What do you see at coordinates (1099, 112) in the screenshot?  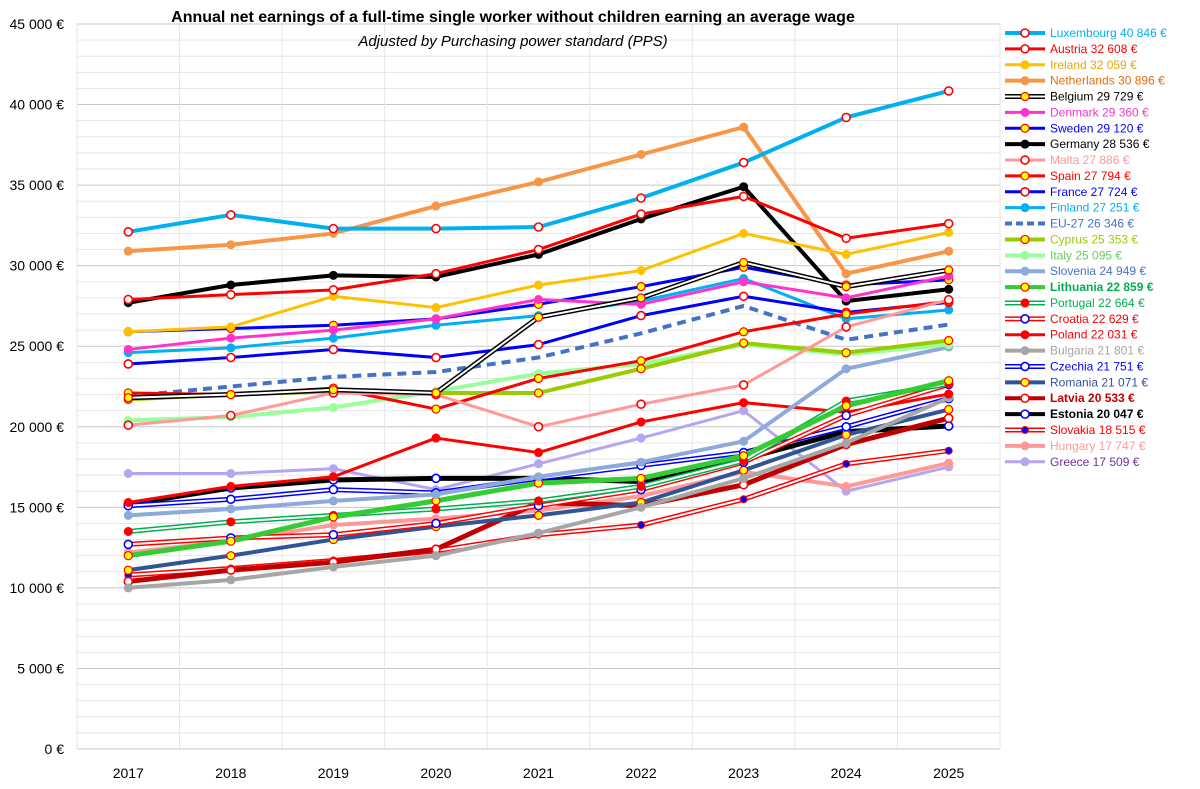 I see `legend-label: Denmark 29 360 €` at bounding box center [1099, 112].